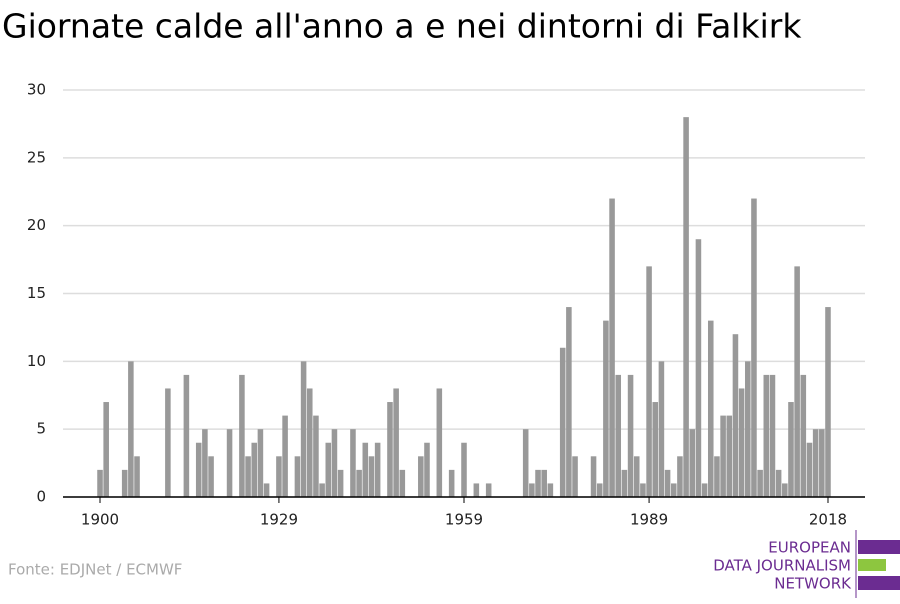 The height and width of the screenshot is (604, 900). Describe the element at coordinates (41, 429) in the screenshot. I see `y-tick-label: 5` at that location.